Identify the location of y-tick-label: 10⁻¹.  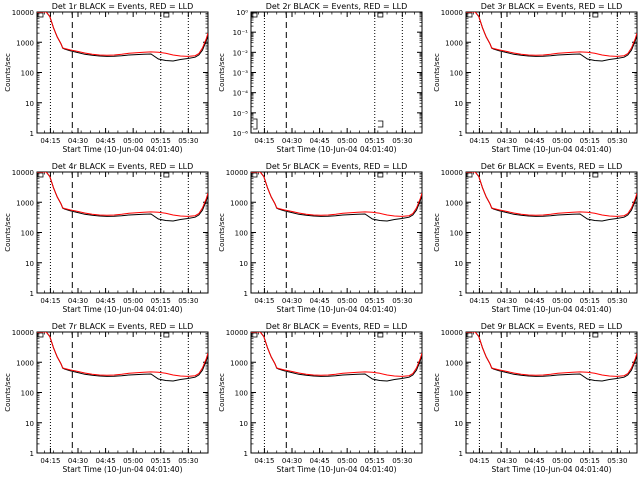
(241, 33).